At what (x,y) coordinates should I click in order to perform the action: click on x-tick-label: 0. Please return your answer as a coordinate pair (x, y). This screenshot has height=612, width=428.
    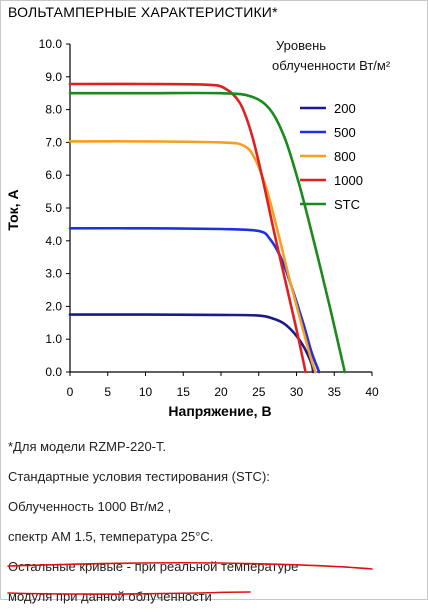
    Looking at the image, I should click on (70, 392).